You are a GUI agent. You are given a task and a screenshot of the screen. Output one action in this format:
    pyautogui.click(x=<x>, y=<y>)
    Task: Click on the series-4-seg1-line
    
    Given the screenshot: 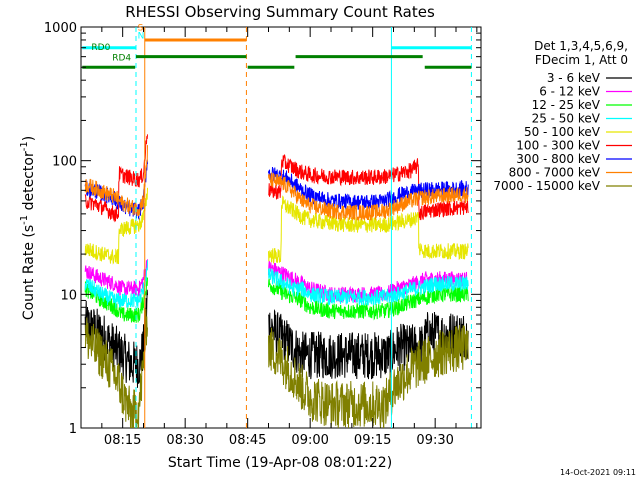 What is the action you would take?
    pyautogui.click(x=116, y=284)
    